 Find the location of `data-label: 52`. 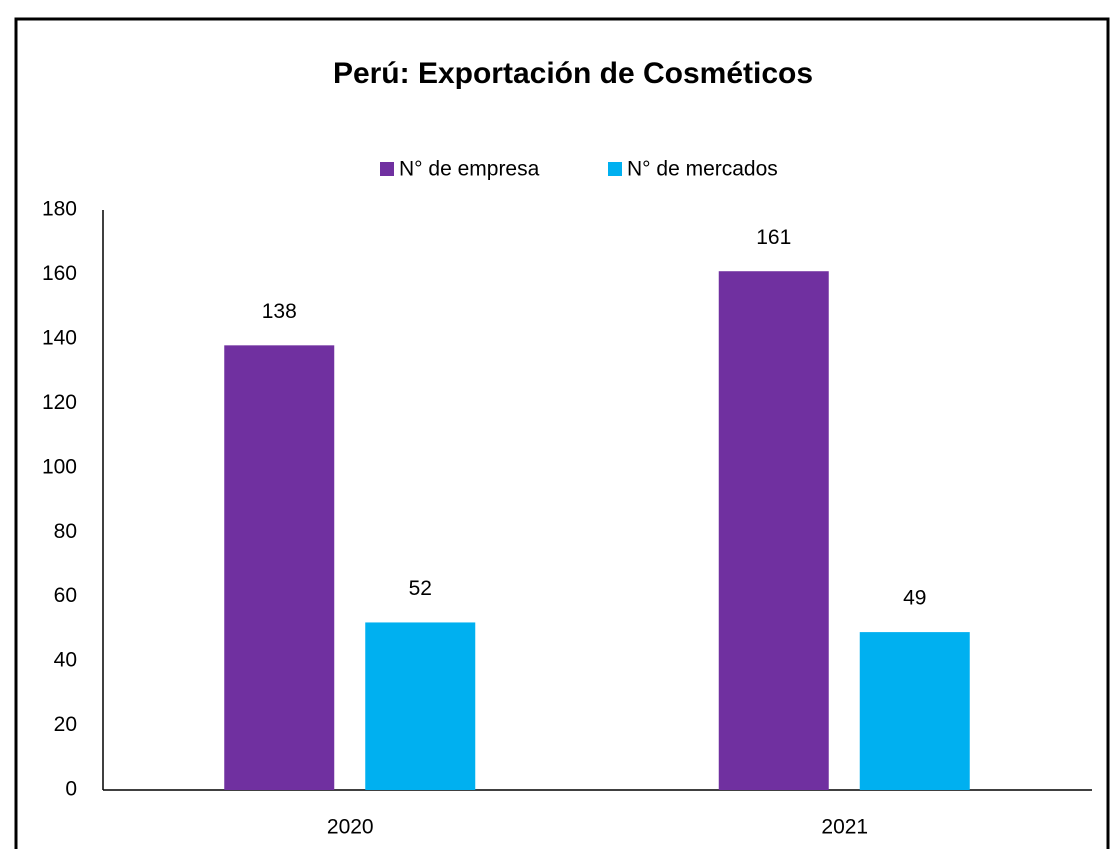

data-label: 52 is located at coordinates (420, 588).